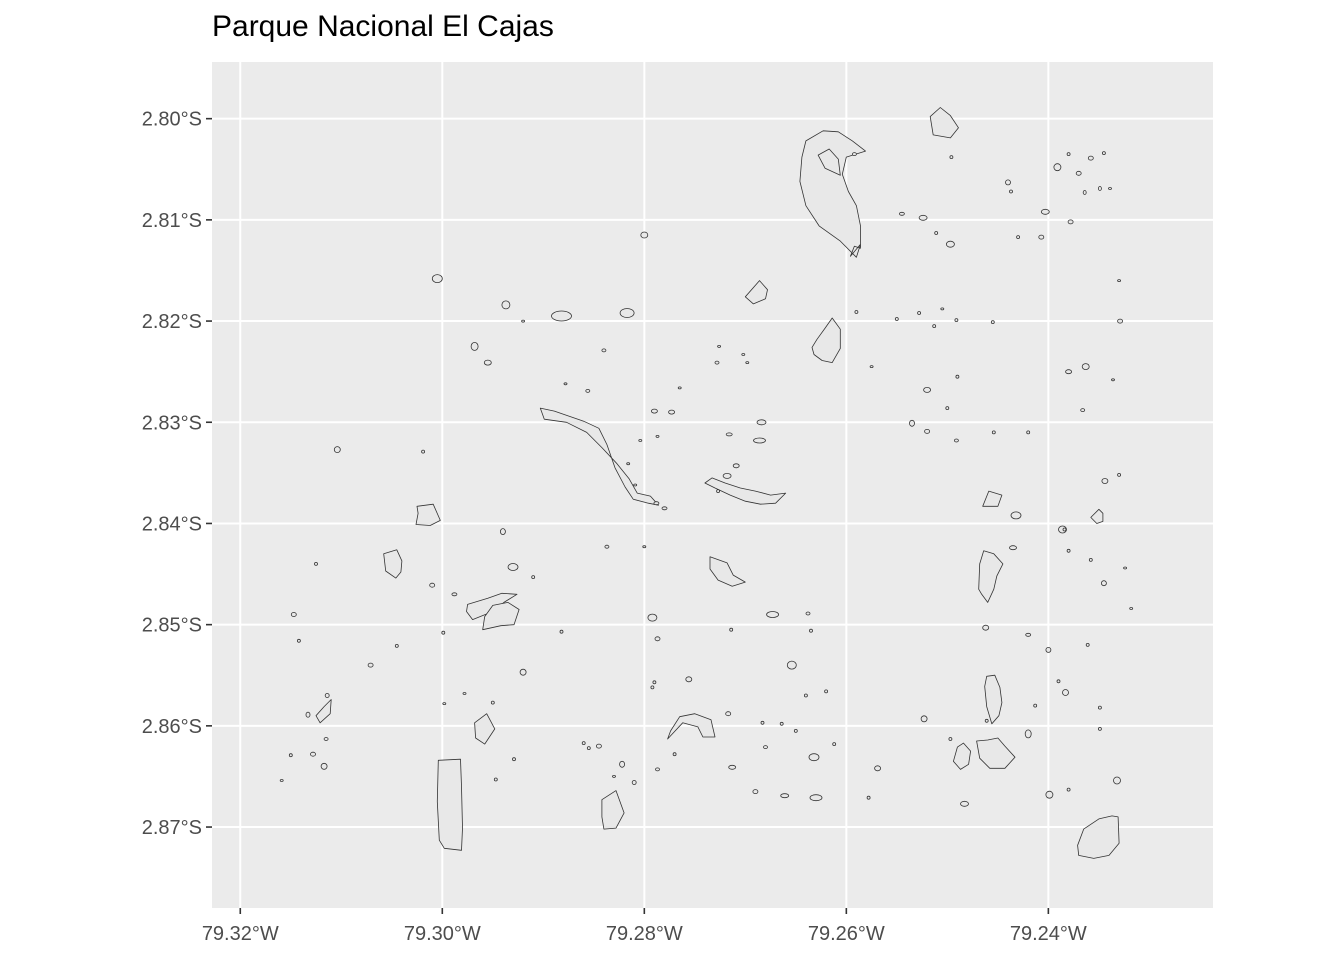 The image size is (1344, 960). Describe the element at coordinates (1048, 934) in the screenshot. I see `x-tick-label: 79.24°W` at that location.